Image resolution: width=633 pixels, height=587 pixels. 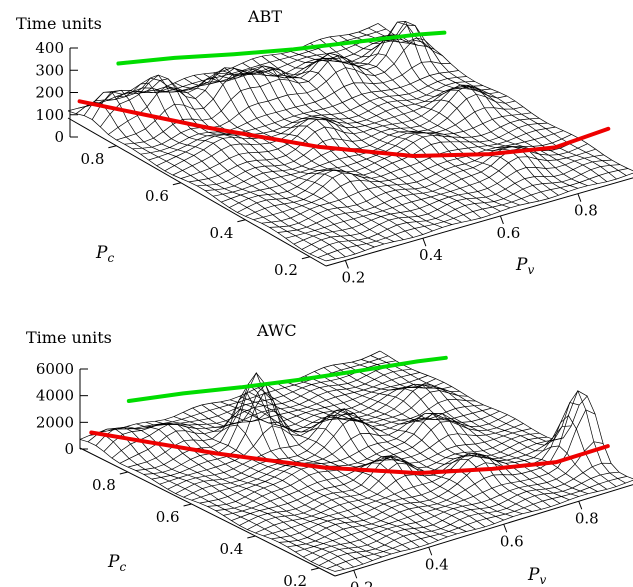 What do you see at coordinates (264, 16) in the screenshot?
I see `chart-title: ABT` at bounding box center [264, 16].